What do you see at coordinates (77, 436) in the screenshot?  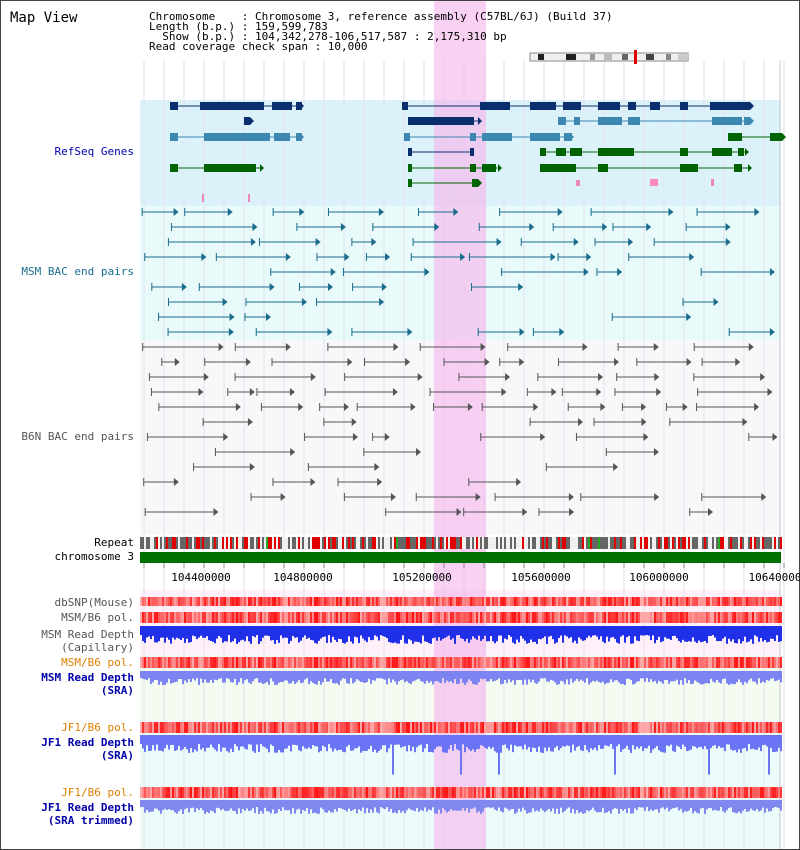 I see `track-label-b6n-bac: B6N BAC end pairs` at bounding box center [77, 436].